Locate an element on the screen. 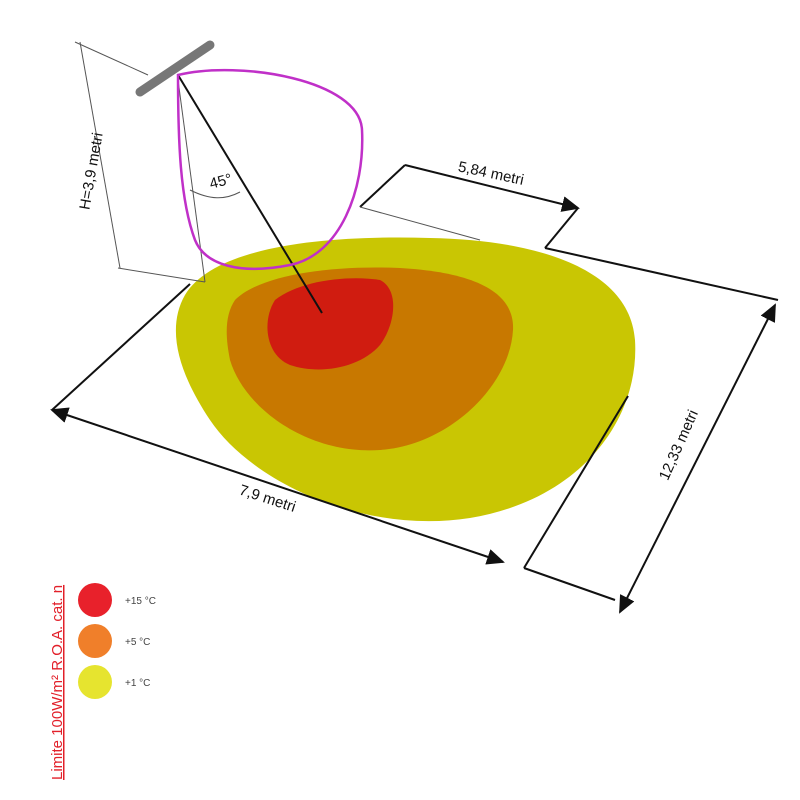  zone-red is located at coordinates (330, 324).